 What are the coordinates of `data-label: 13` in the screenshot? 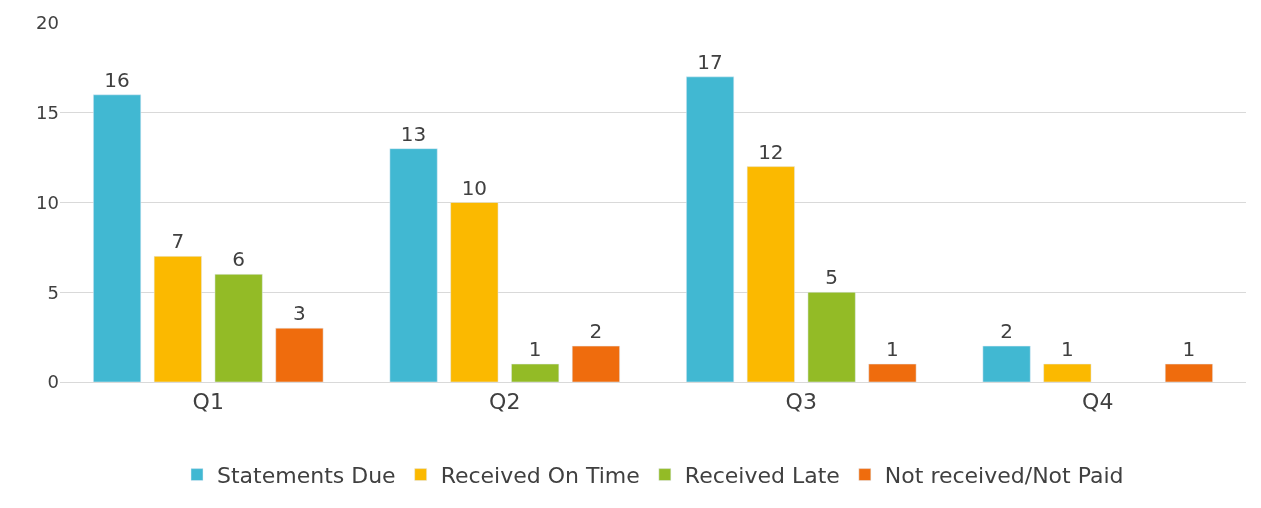 It's located at (413, 133).